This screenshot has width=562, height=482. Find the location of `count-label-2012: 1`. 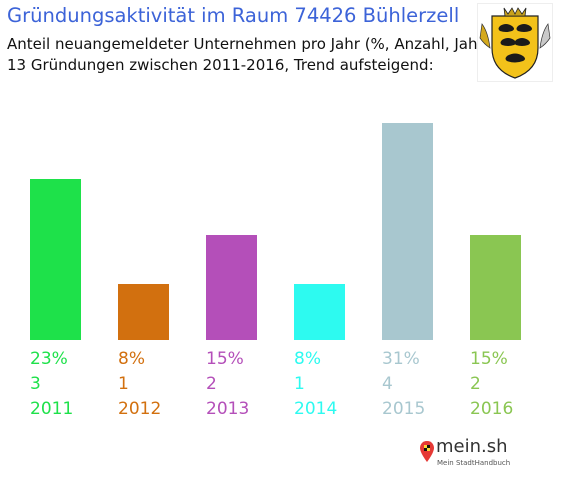

count-label-2012: 1 is located at coordinates (123, 384).